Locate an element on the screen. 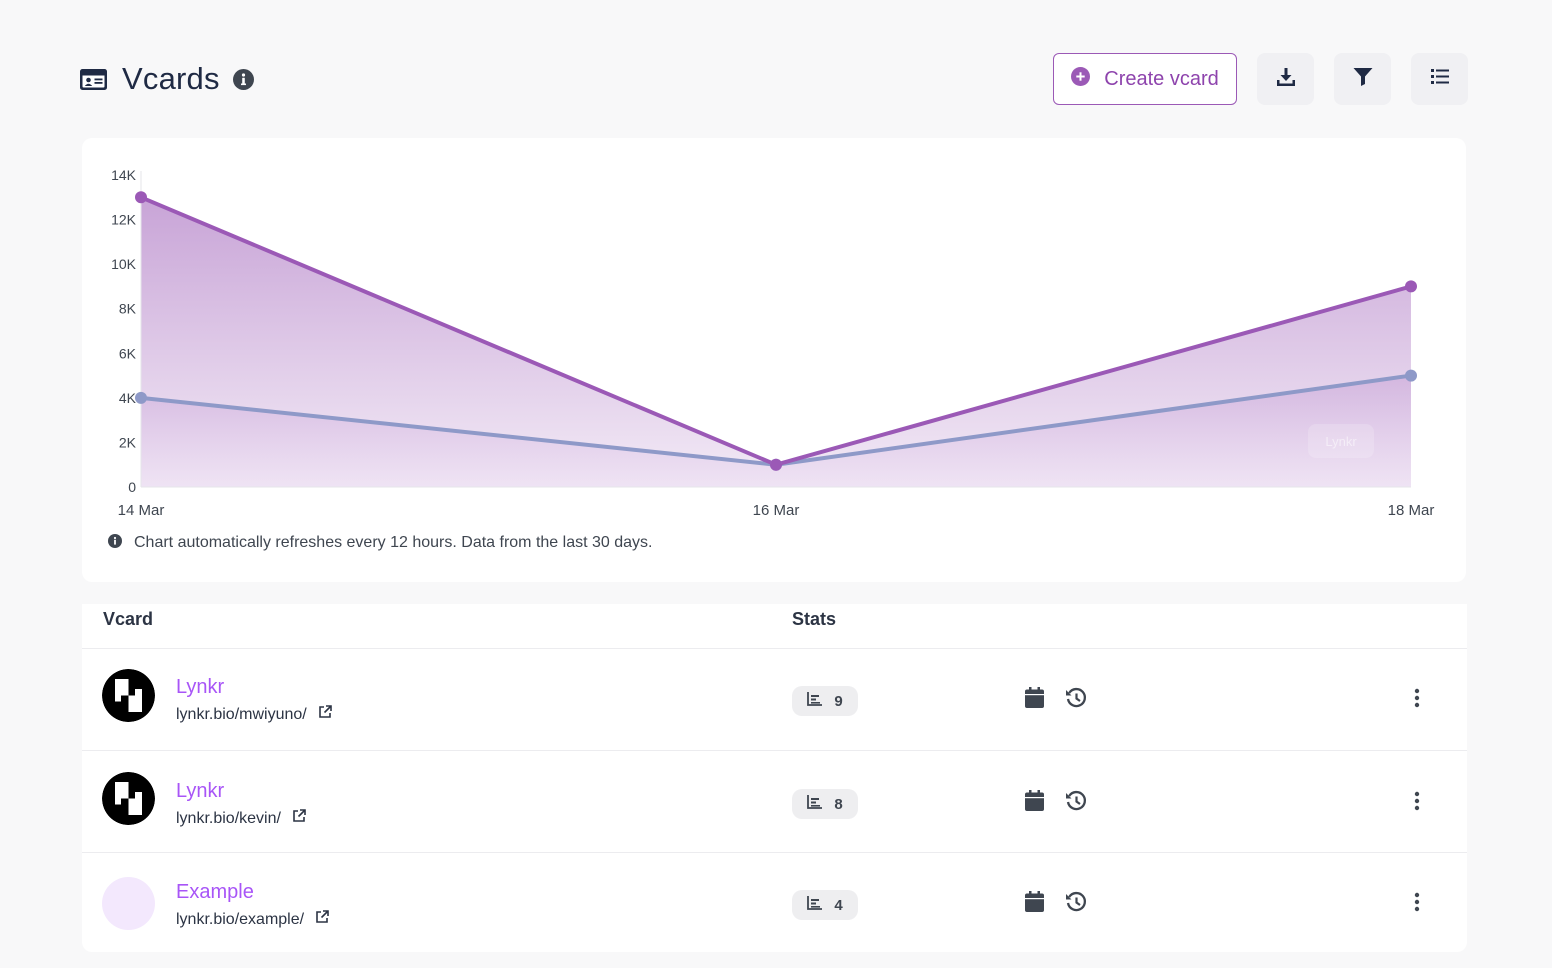 Image resolution: width=1552 pixels, height=968 pixels. vcard-url-link: lynkr.bio/kevin/ is located at coordinates (241, 818).